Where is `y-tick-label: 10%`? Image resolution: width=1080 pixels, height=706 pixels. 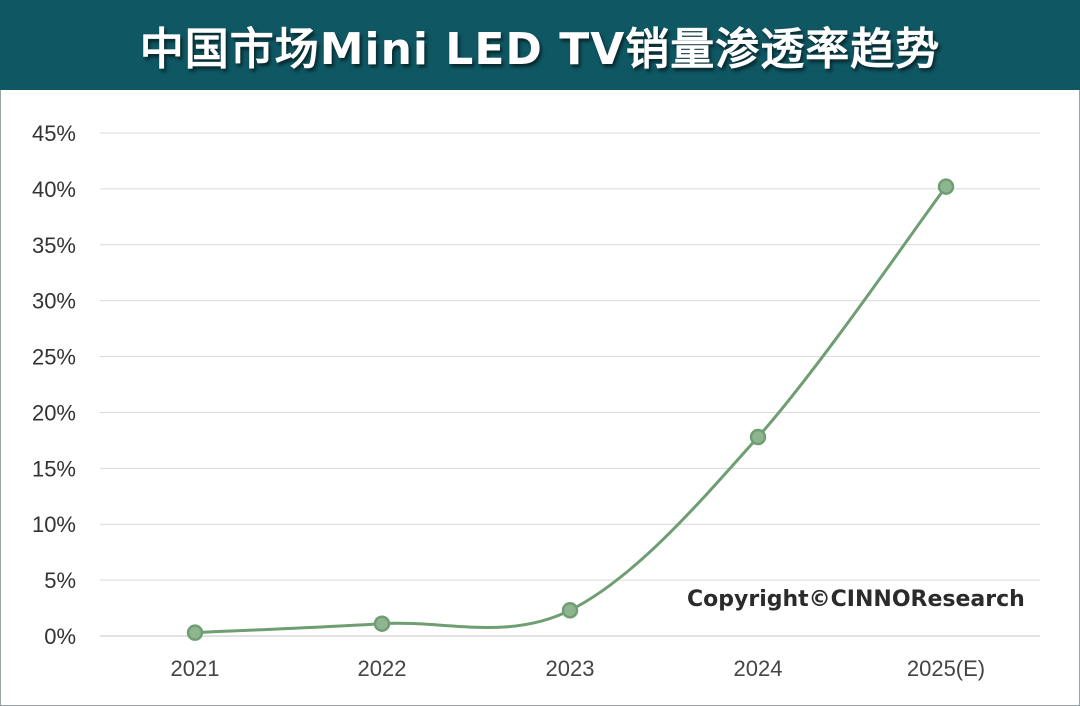 y-tick-label: 10% is located at coordinates (54, 524).